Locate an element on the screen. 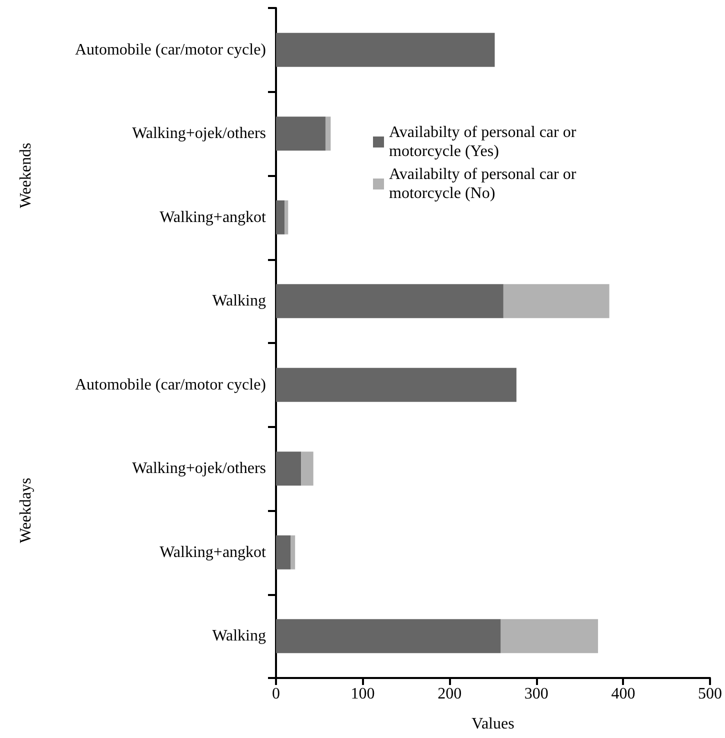 This screenshot has width=725, height=738. x-tick-label: 400 is located at coordinates (623, 694).